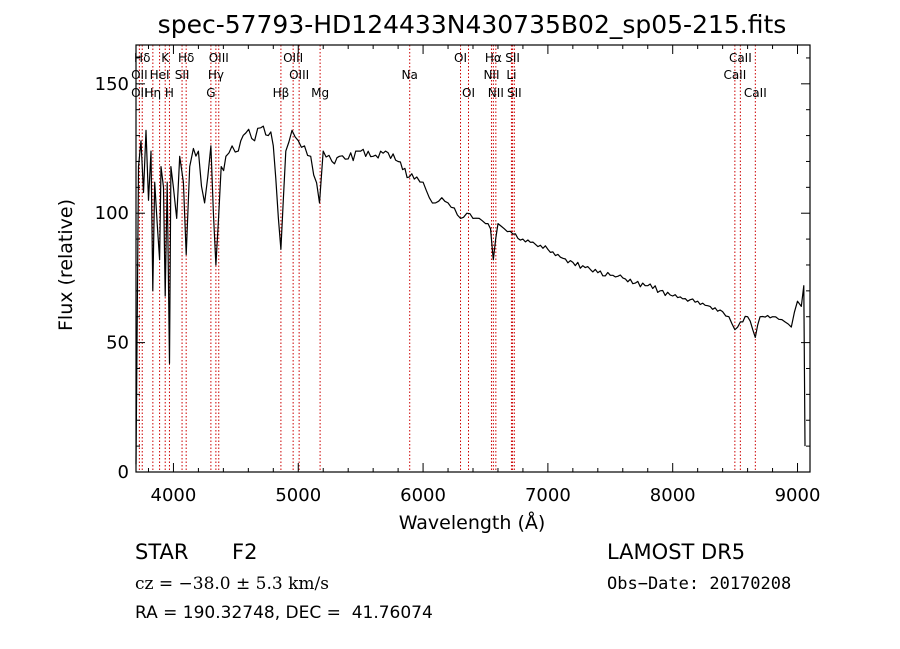 The width and height of the screenshot is (900, 649). What do you see at coordinates (117, 343) in the screenshot?
I see `y-tick-label: 50` at bounding box center [117, 343].